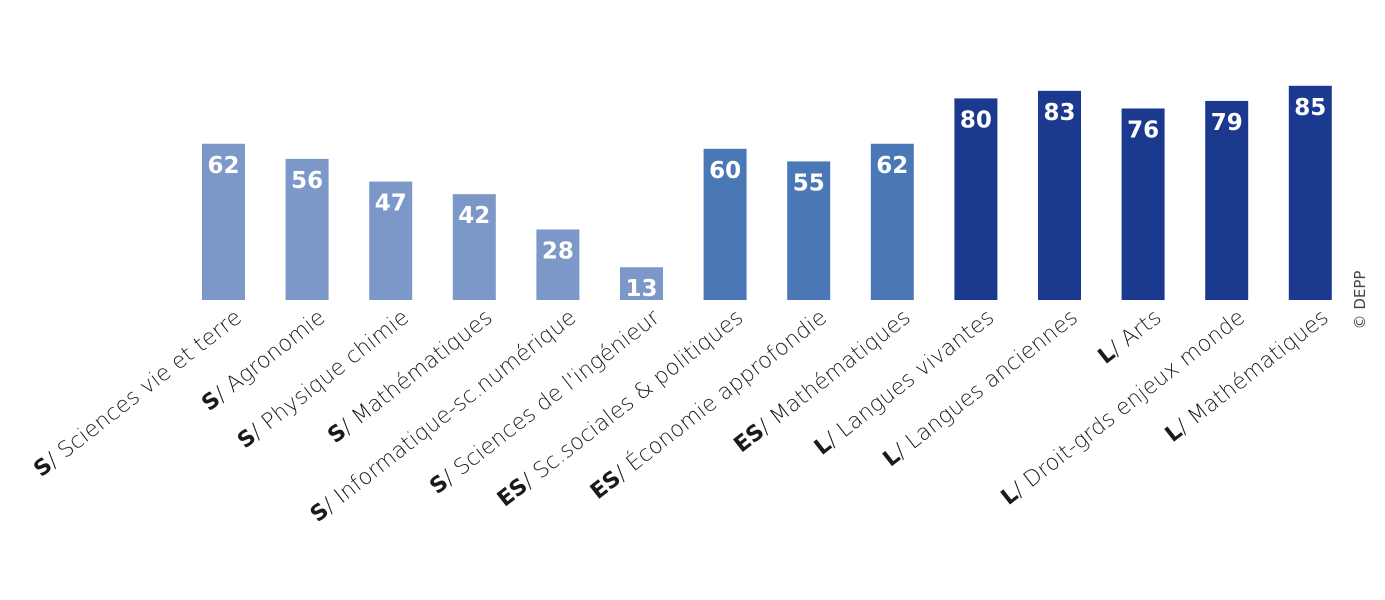 The width and height of the screenshot is (1385, 600). I want to click on bar-value-label: 42, so click(474, 216).